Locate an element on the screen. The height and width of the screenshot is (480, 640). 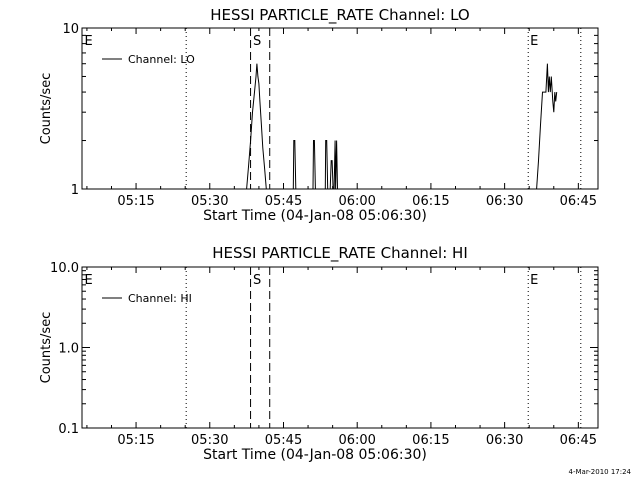
y-tick-label: 1 is located at coordinates (75, 190).